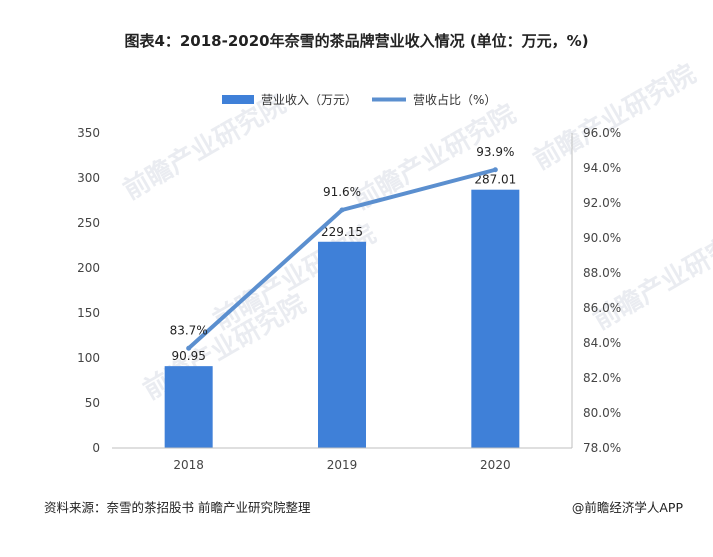  I want to click on line-point-2019, so click(342, 210).